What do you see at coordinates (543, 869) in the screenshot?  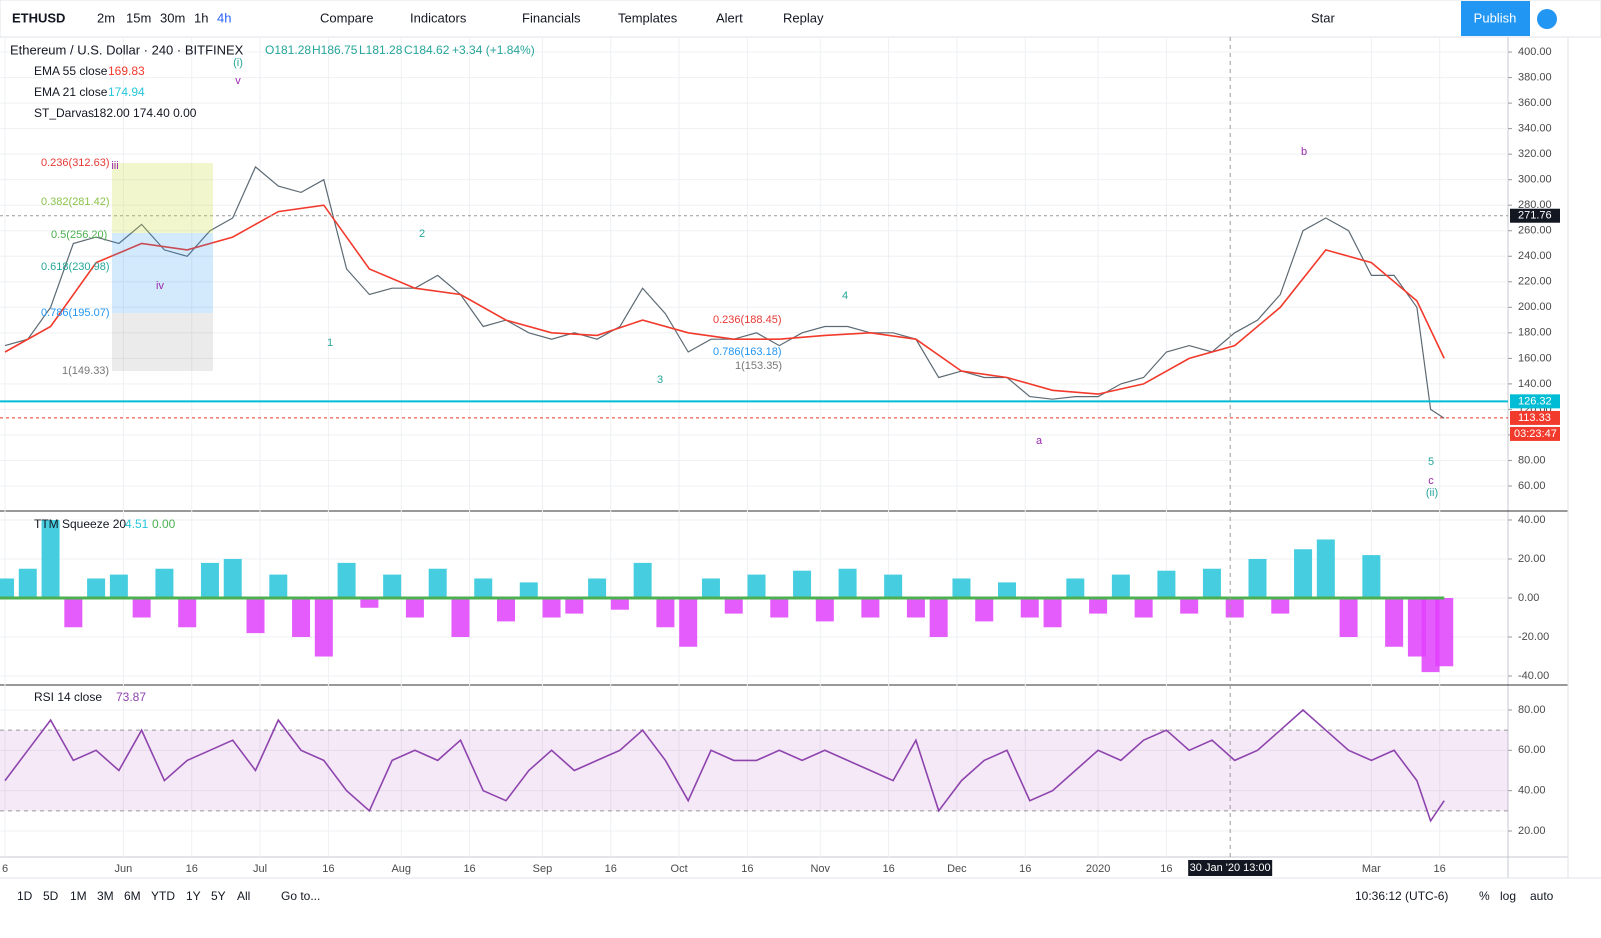 I see `x-tick-label: Sep` at bounding box center [543, 869].